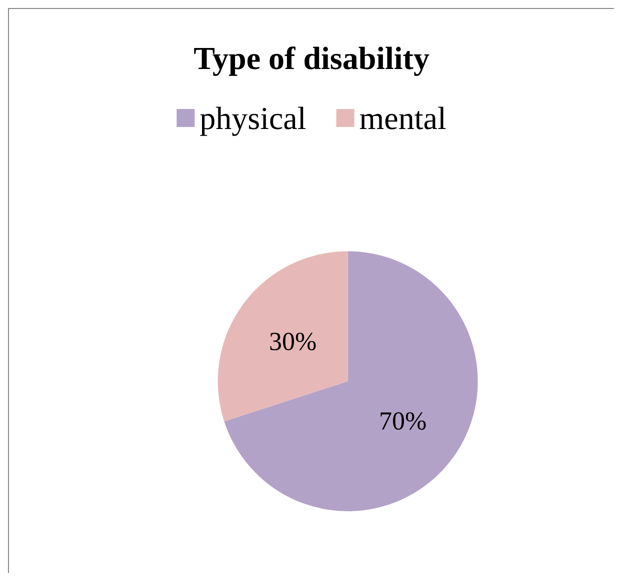 The height and width of the screenshot is (580, 621). Describe the element at coordinates (292, 341) in the screenshot. I see `data-label: 30%` at that location.